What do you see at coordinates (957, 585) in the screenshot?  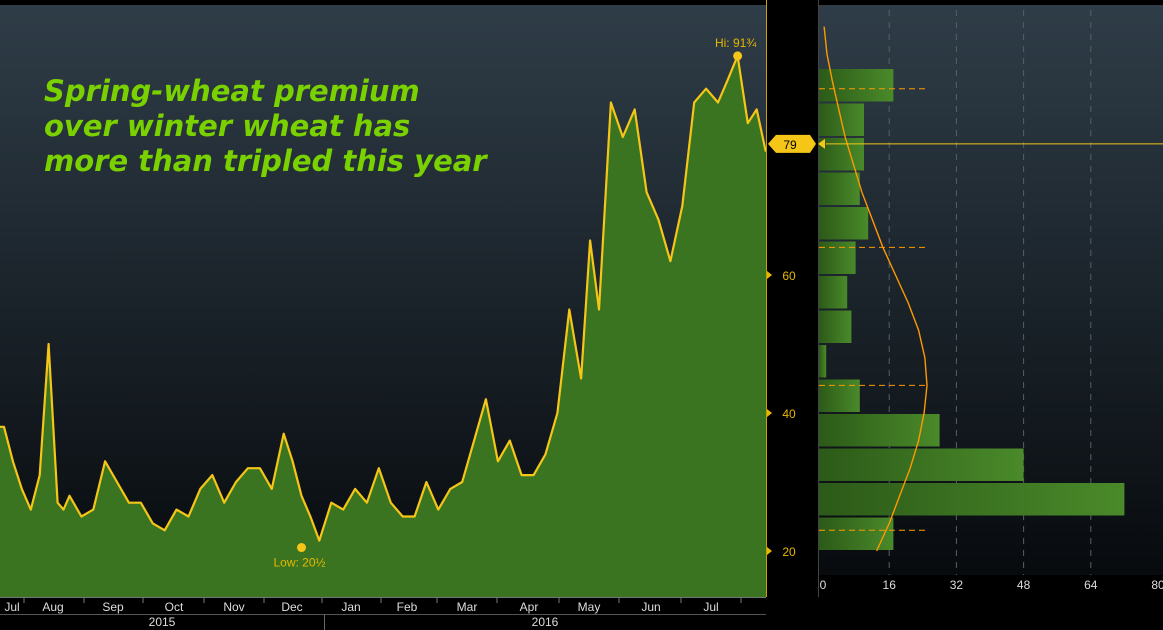 I see `hist-x-tick-label: 32` at bounding box center [957, 585].